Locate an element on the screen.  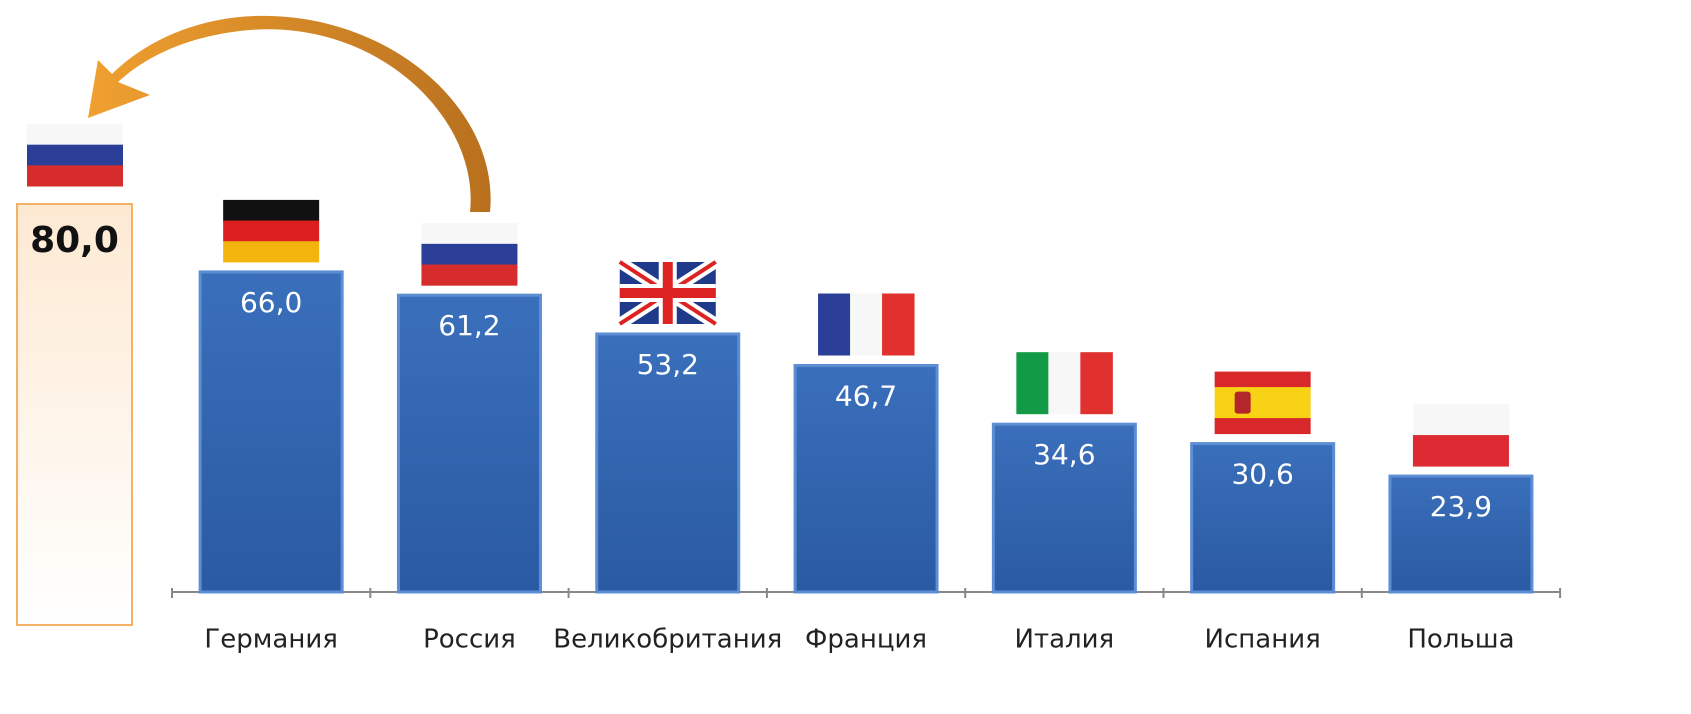
x-tick-label: Италия is located at coordinates (1065, 640).